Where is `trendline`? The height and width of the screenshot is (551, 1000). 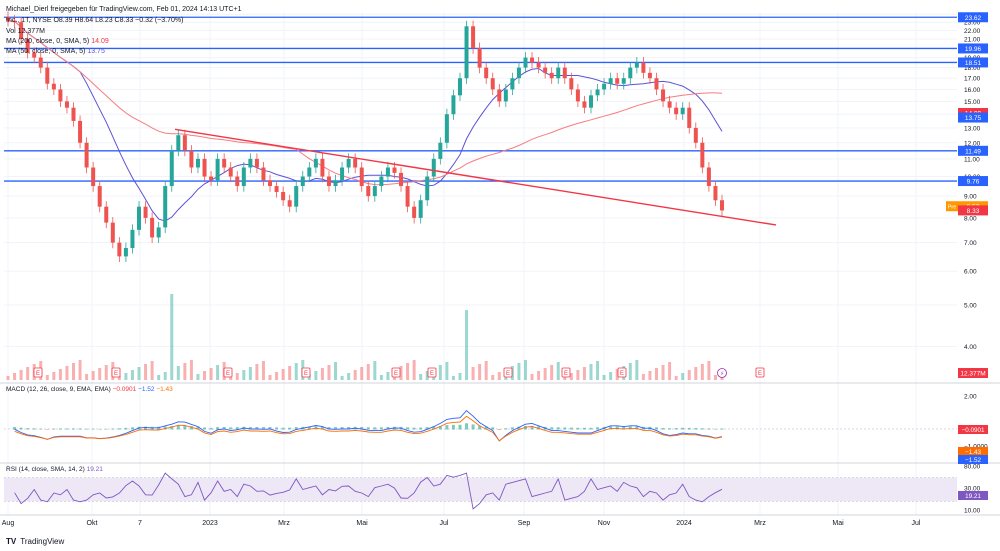 trendline is located at coordinates (475, 177).